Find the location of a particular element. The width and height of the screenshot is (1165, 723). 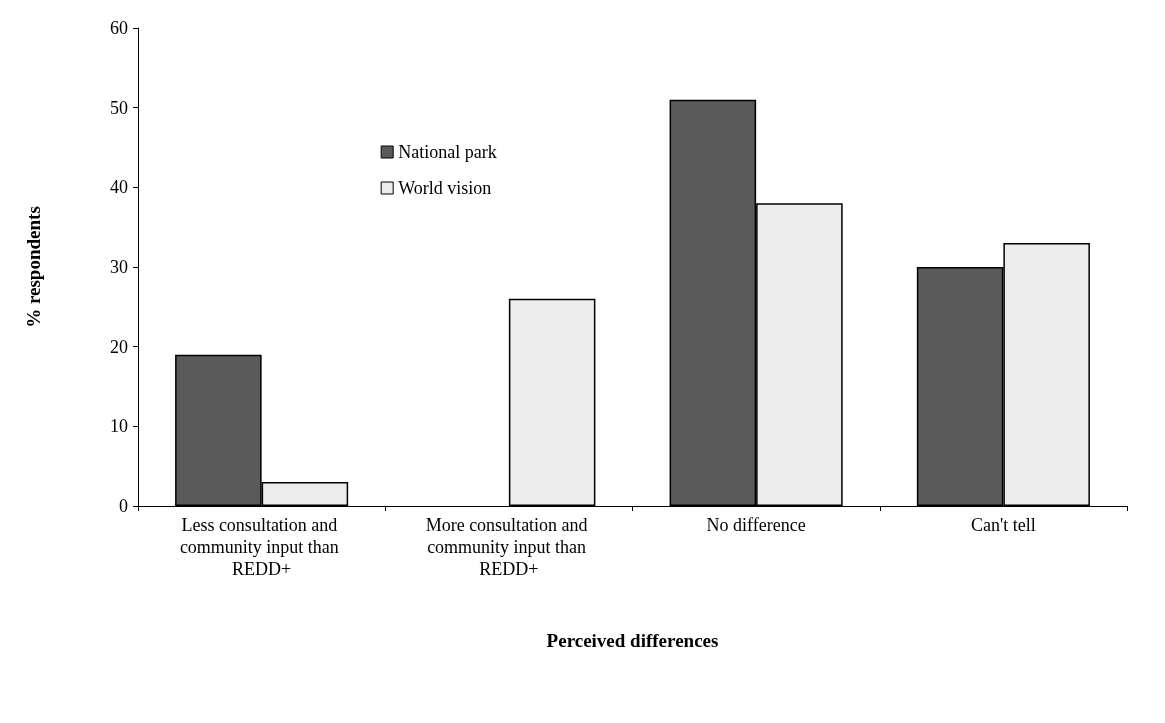

x-tick-label: No difference is located at coordinates (756, 525).